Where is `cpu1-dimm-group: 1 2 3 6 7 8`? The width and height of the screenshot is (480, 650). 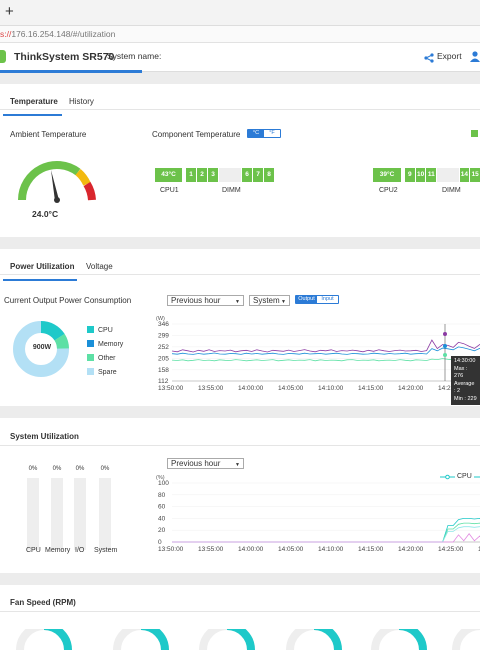
cpu1-dimm-group: 1 2 3 6 7 8 is located at coordinates (231, 175).